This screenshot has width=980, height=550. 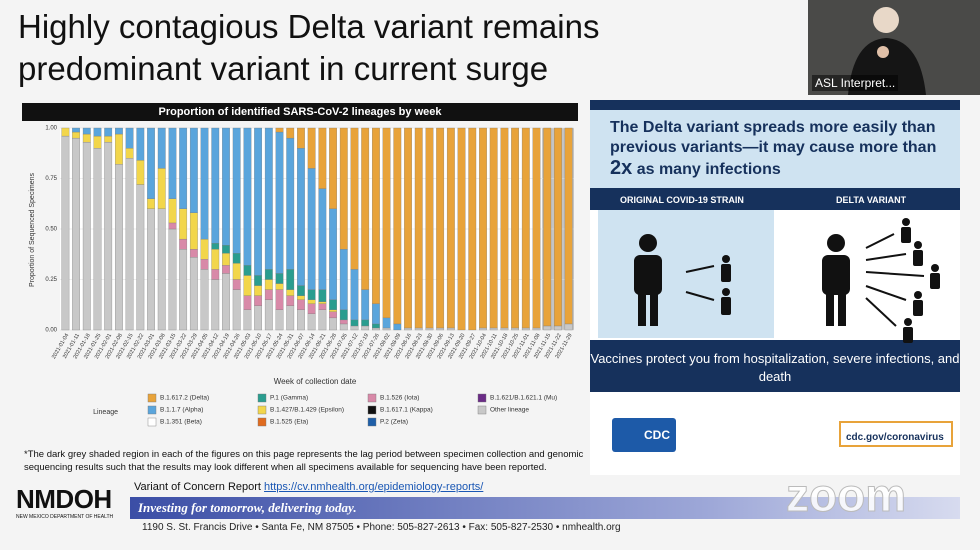 I want to click on y-tick-label: 0.00, so click(x=51, y=331).